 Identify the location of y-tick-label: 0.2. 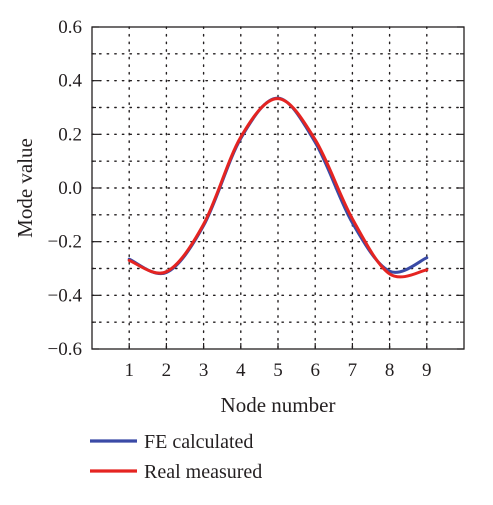
(70, 134).